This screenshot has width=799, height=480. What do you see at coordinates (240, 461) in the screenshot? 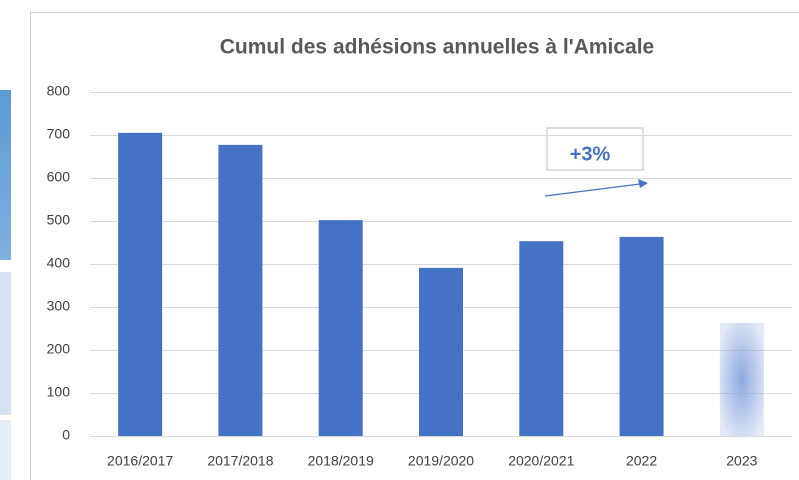
I see `x-tick-label: 2017/2018` at bounding box center [240, 461].